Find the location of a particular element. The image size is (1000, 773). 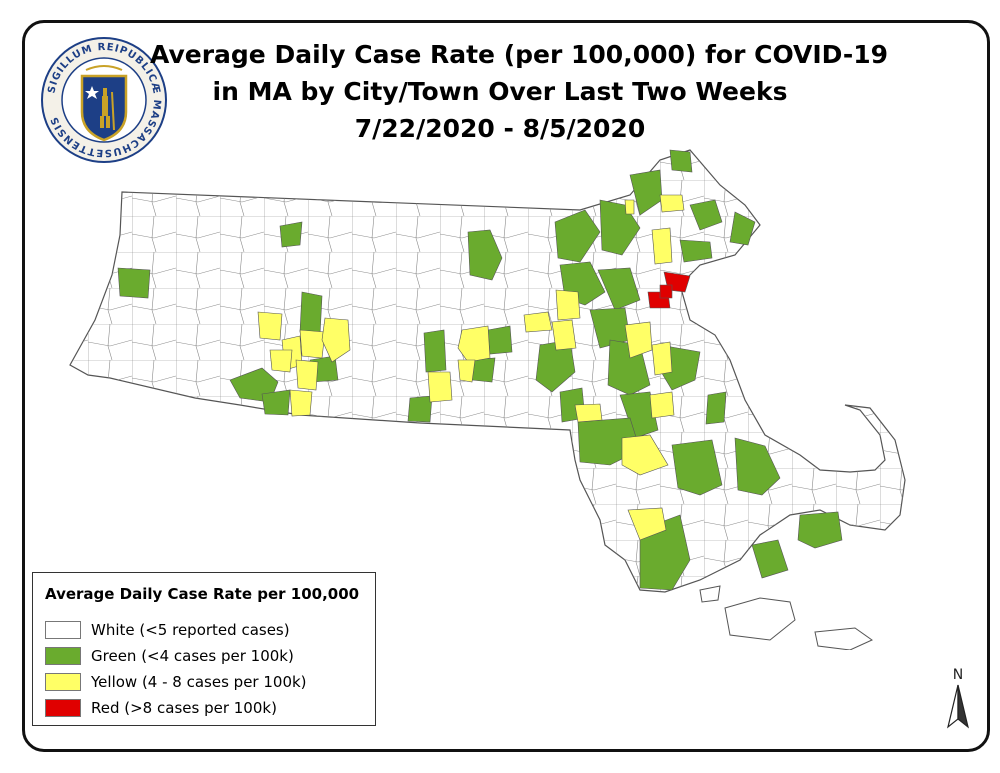

legend-swatch-yellow is located at coordinates (63, 682).